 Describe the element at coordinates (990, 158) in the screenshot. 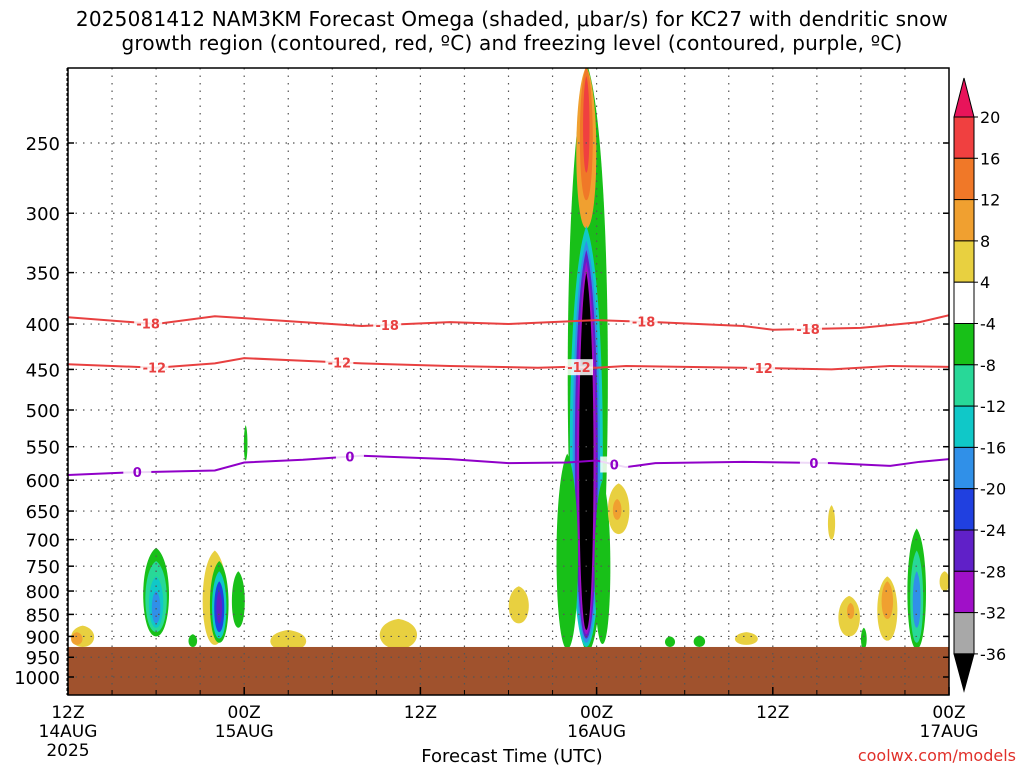

I see `colorbar-label: 16` at that location.